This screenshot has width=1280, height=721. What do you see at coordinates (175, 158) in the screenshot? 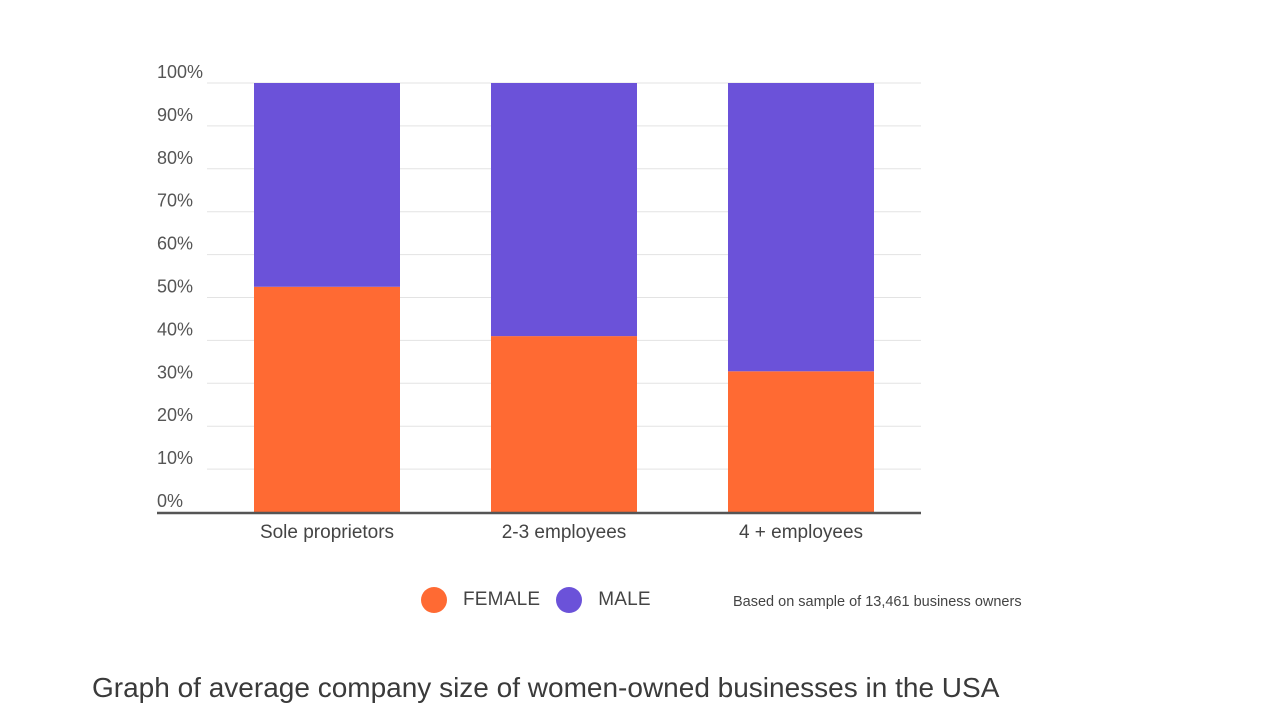
I see `y-tick-label: 80%` at bounding box center [175, 158].